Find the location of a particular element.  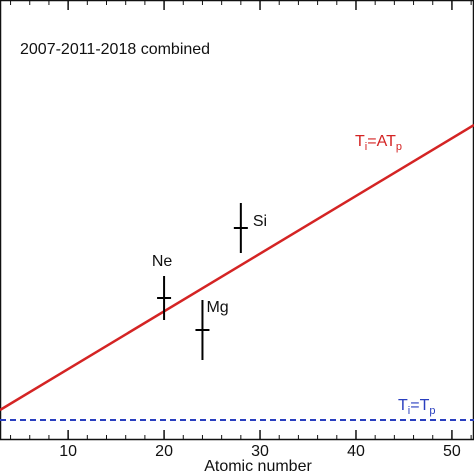

x-axis-label: Atomic number is located at coordinates (258, 466).